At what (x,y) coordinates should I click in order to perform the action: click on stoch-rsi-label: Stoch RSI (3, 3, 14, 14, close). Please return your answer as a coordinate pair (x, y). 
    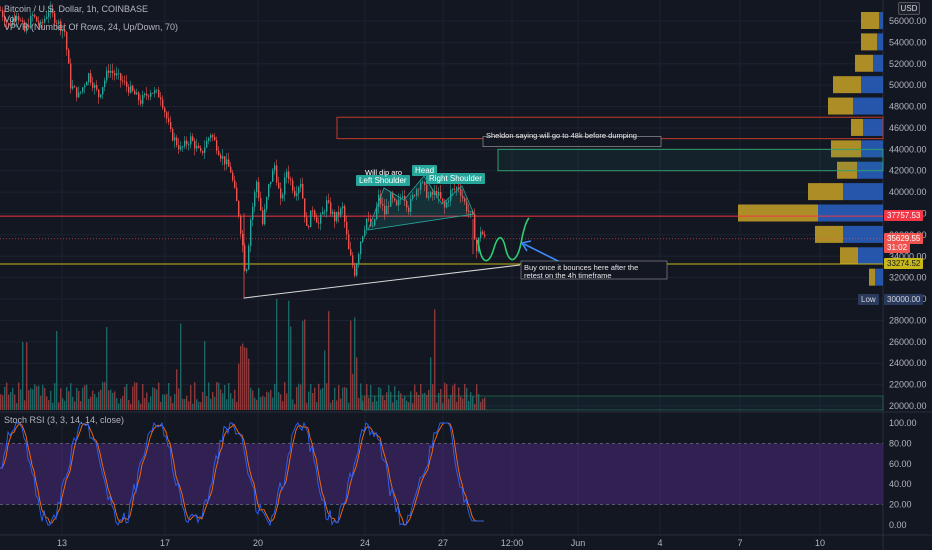
    Looking at the image, I should click on (64, 420).